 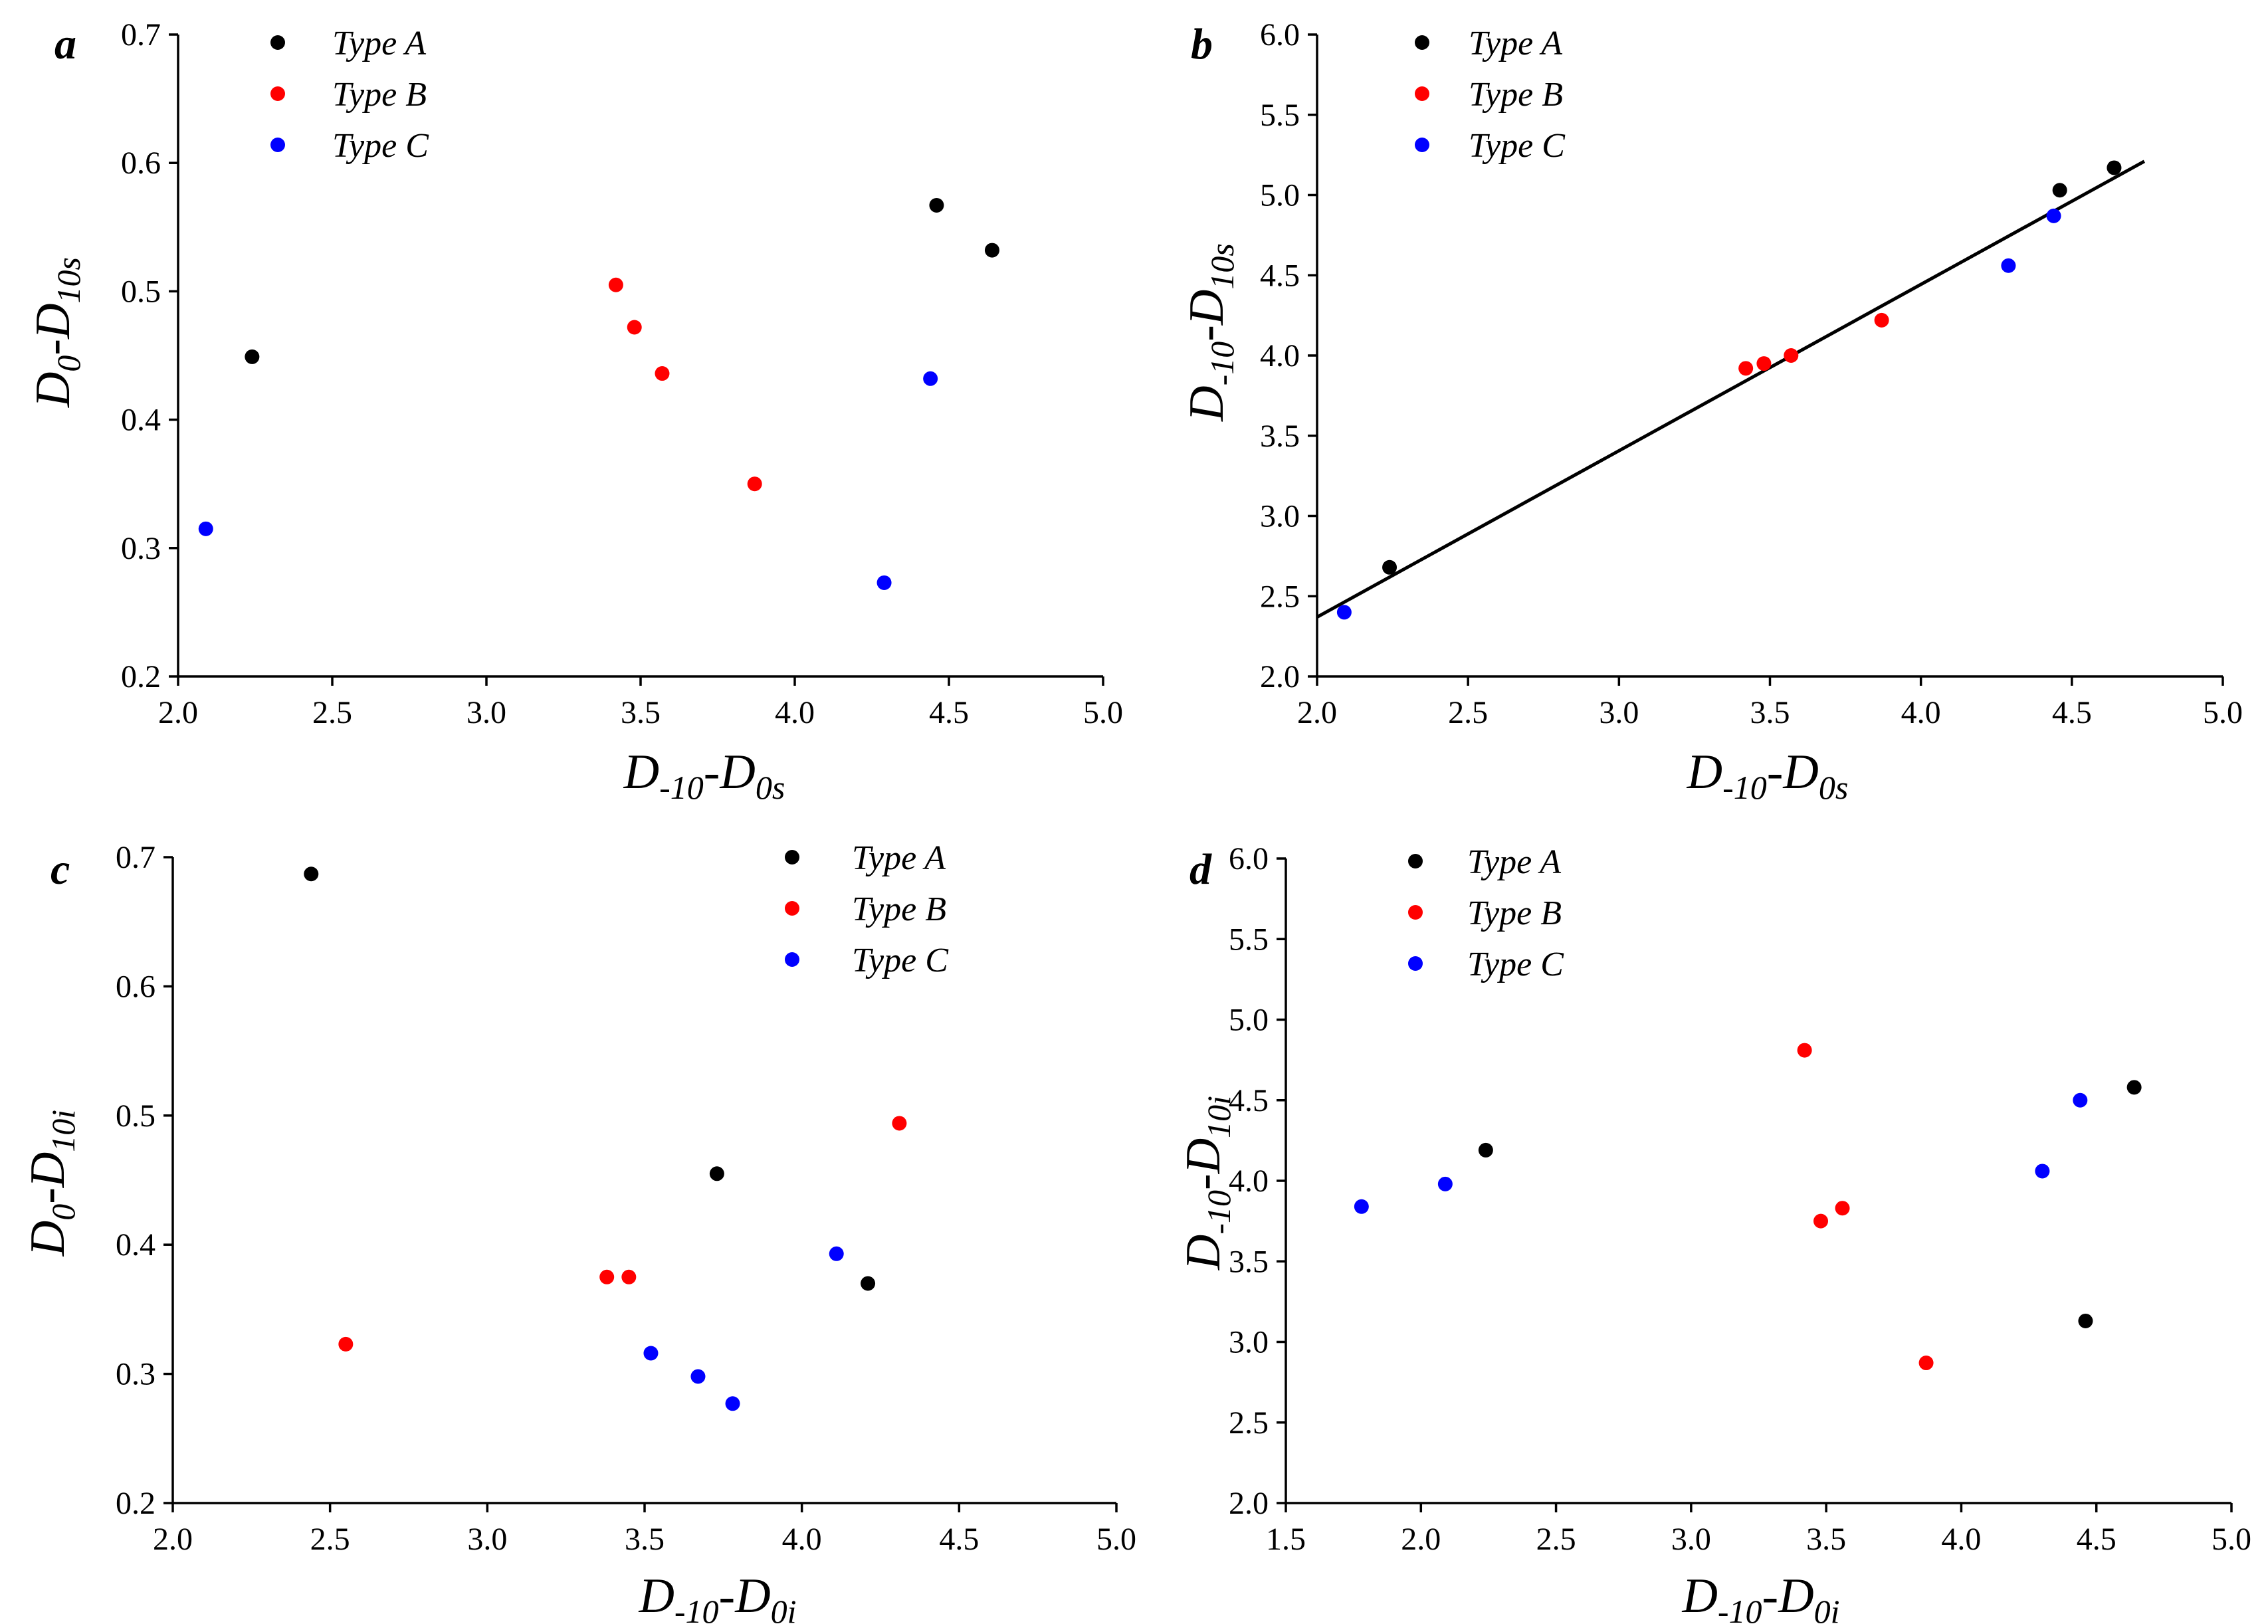 What do you see at coordinates (141, 548) in the screenshot?
I see `y-tick-label: 0.3` at bounding box center [141, 548].